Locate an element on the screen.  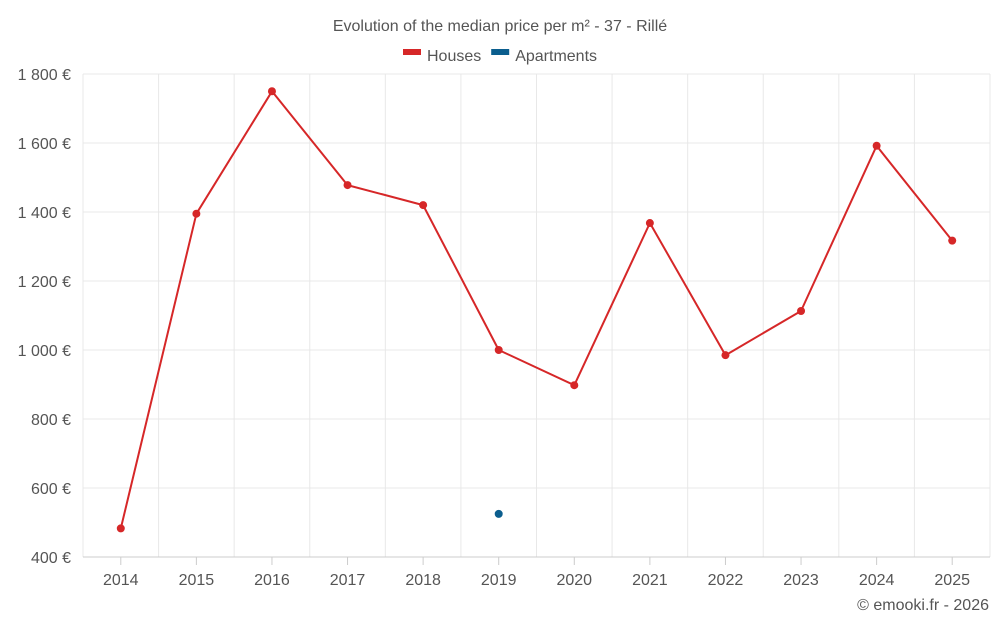
legend-label: Houses is located at coordinates (454, 56).